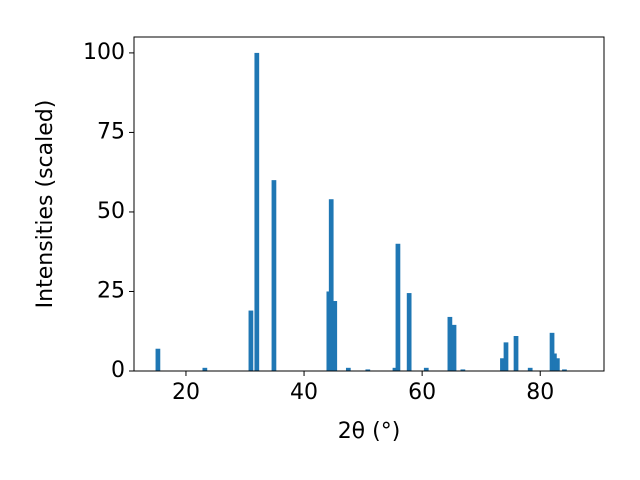 The image size is (640, 480). What do you see at coordinates (369, 431) in the screenshot?
I see `x-axis-label: 2θ (°)` at bounding box center [369, 431].